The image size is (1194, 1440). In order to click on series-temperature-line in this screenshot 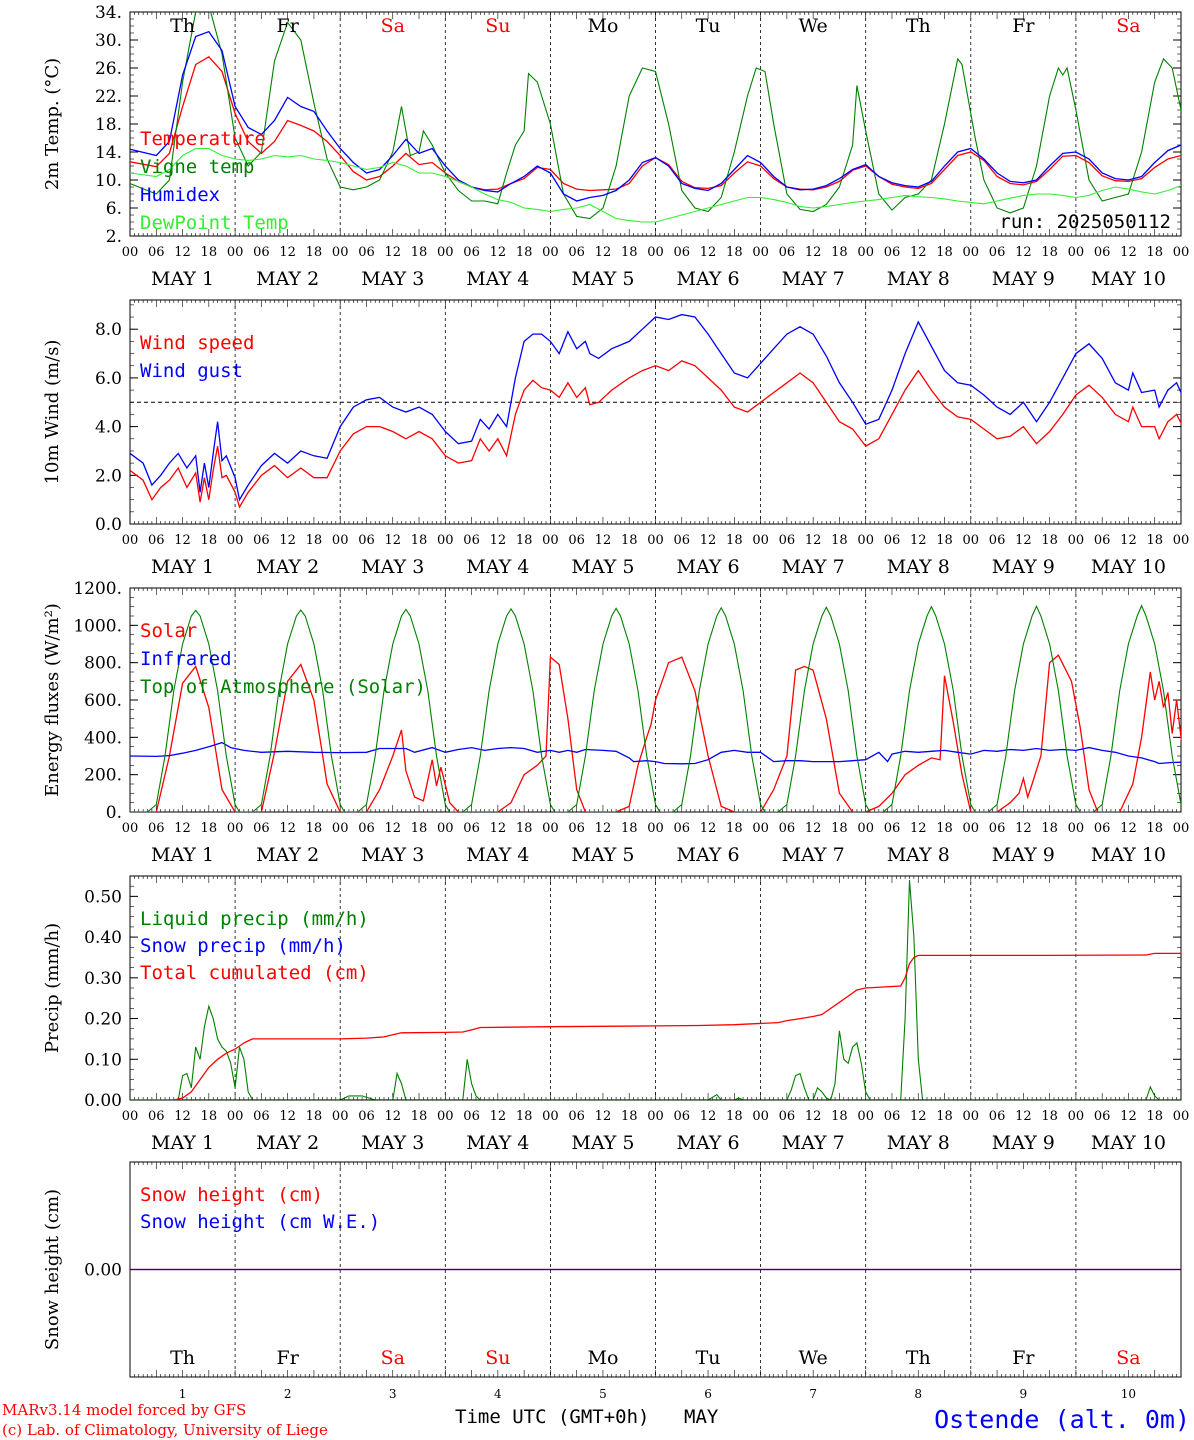, I will do `click(655, 123)`.